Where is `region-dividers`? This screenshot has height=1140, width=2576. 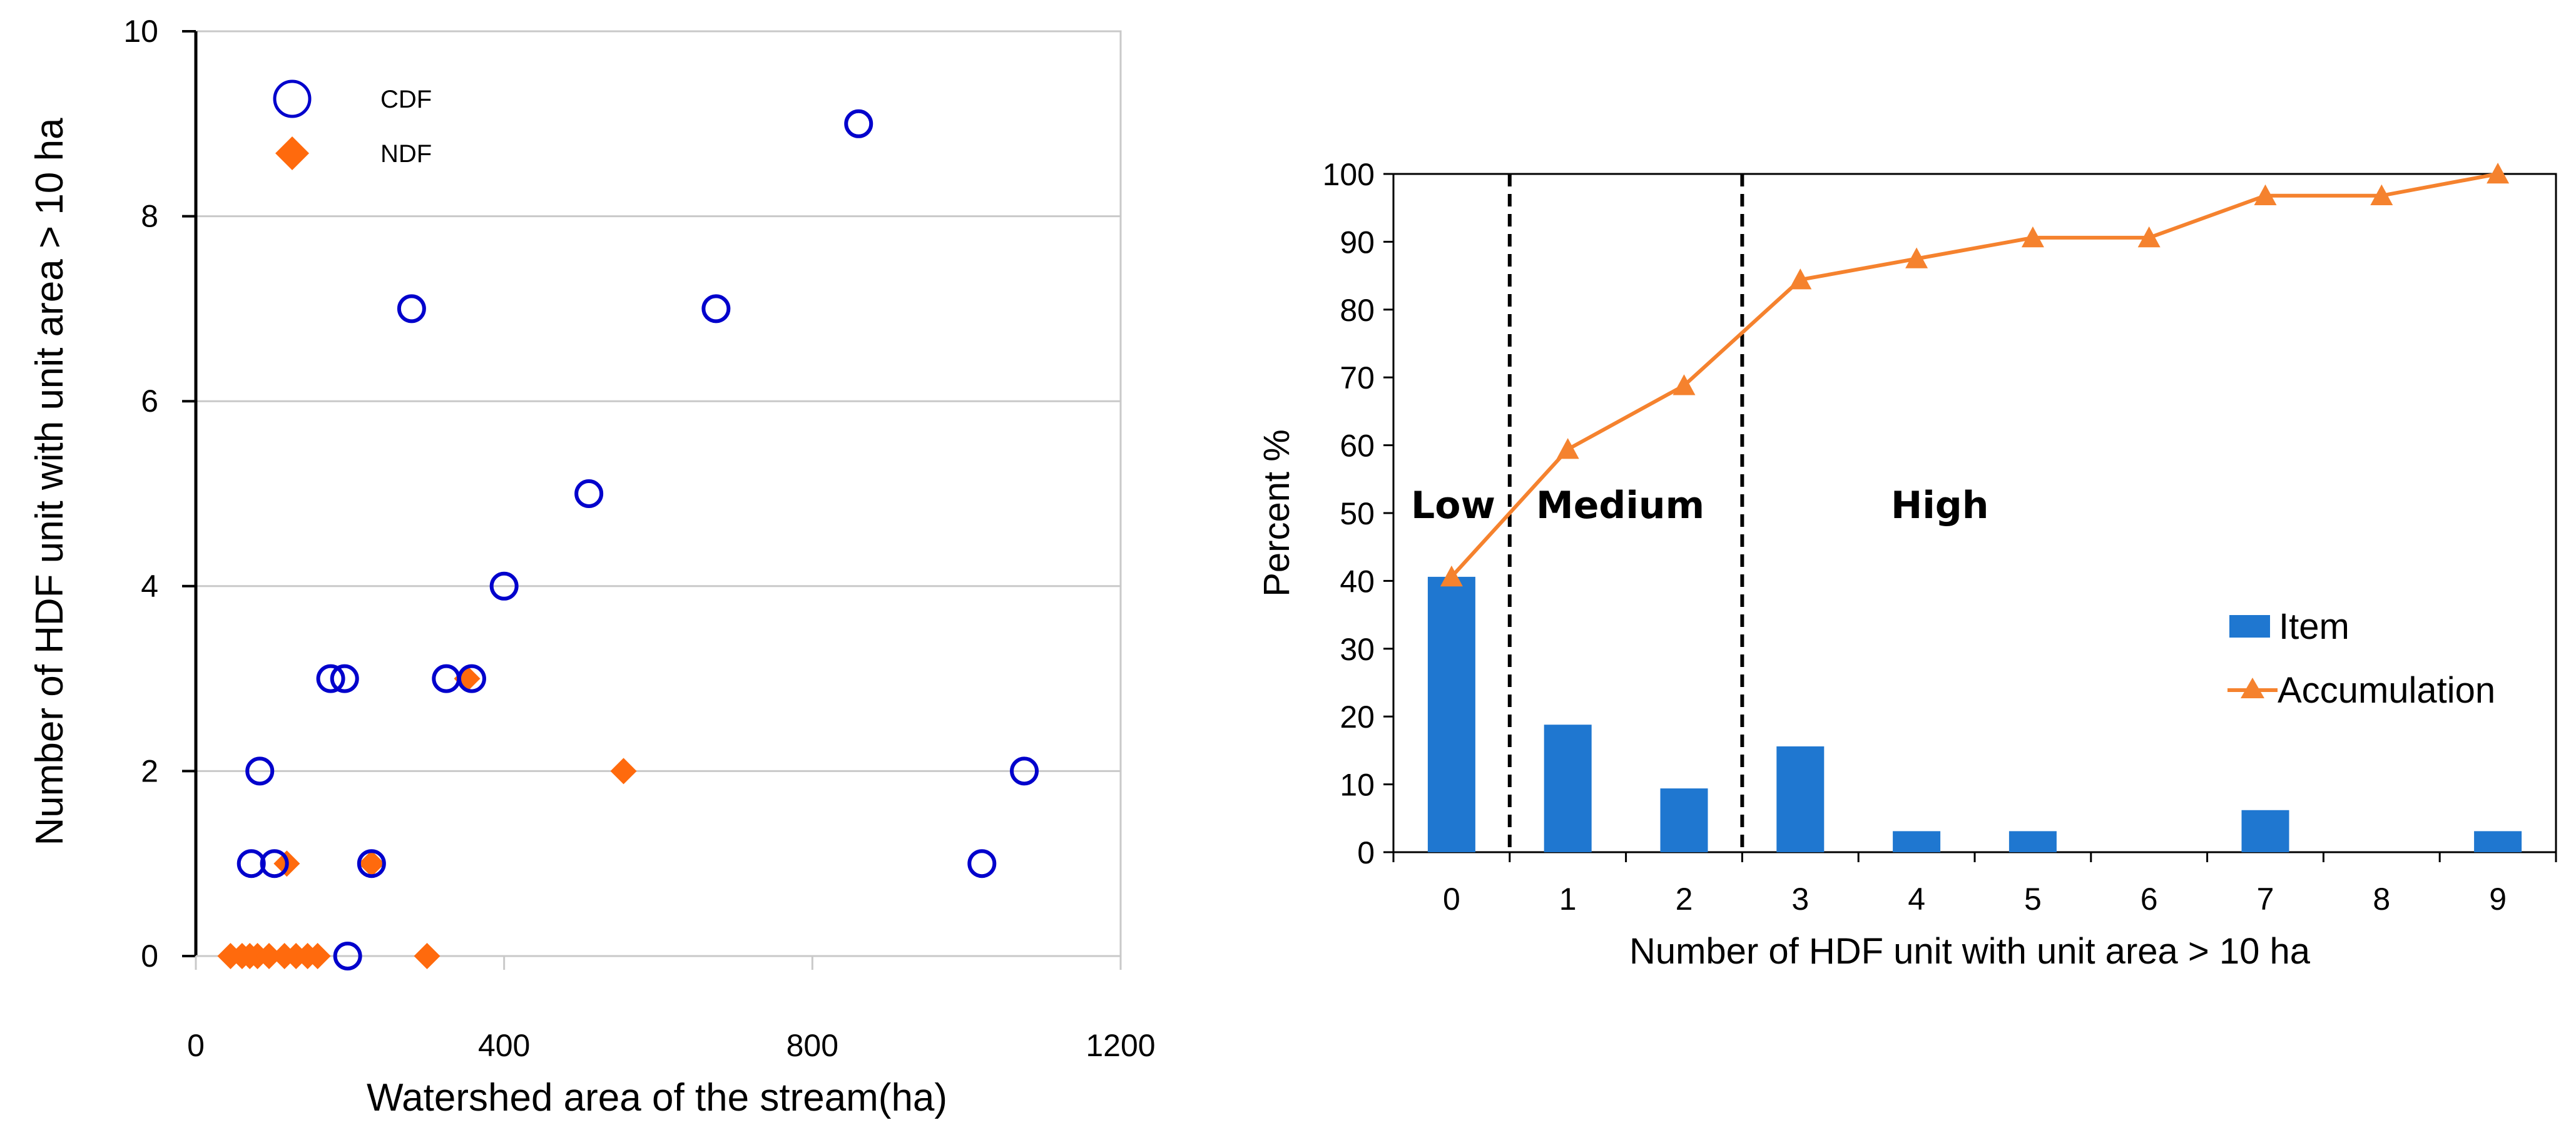 region-dividers is located at coordinates (1625, 513).